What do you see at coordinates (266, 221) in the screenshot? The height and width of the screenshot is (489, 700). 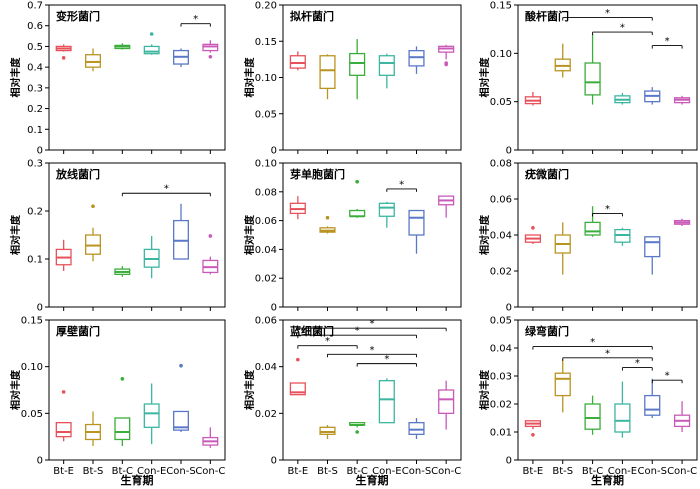 I see `y-tick-label: 0.06` at bounding box center [266, 221].